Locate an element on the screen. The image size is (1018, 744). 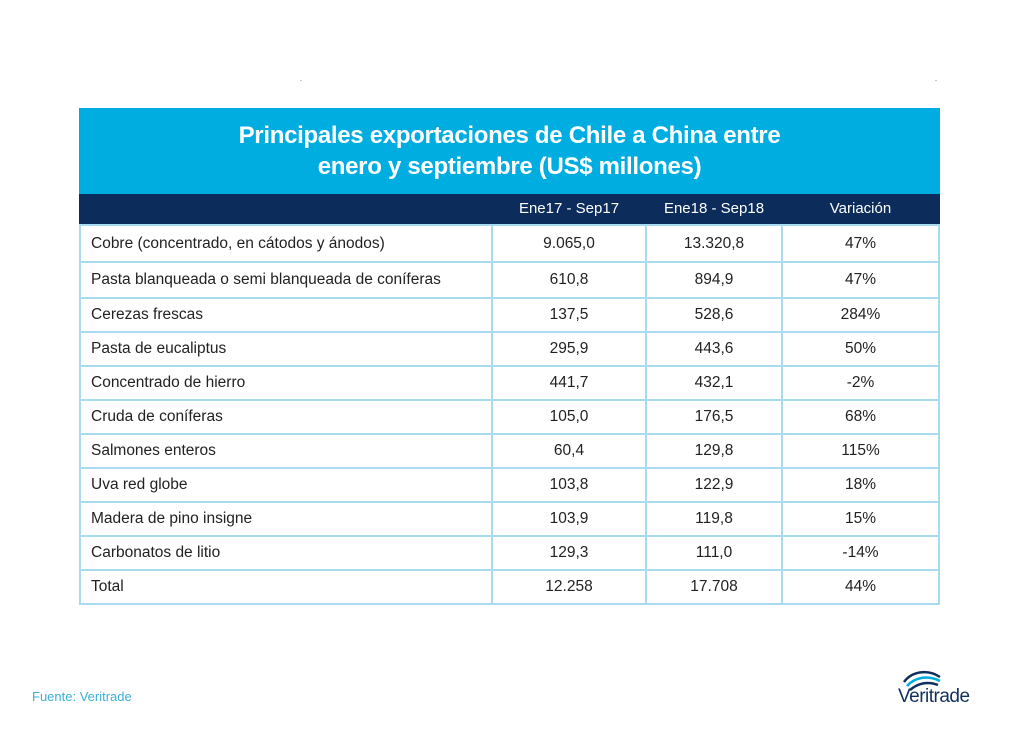
cell-value-2018: 894,9 is located at coordinates (714, 280).